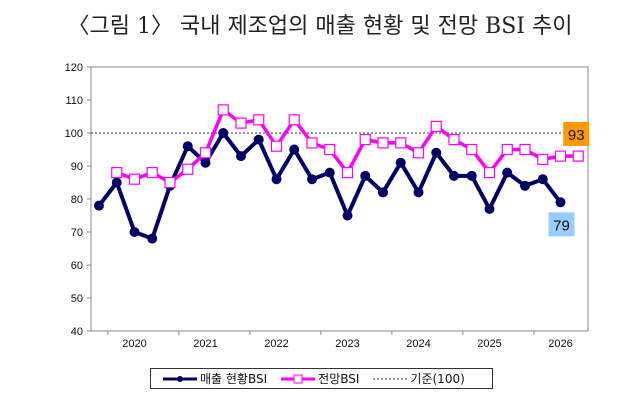 The width and height of the screenshot is (640, 412). What do you see at coordinates (77, 299) in the screenshot?
I see `y-tick-label: 50` at bounding box center [77, 299].